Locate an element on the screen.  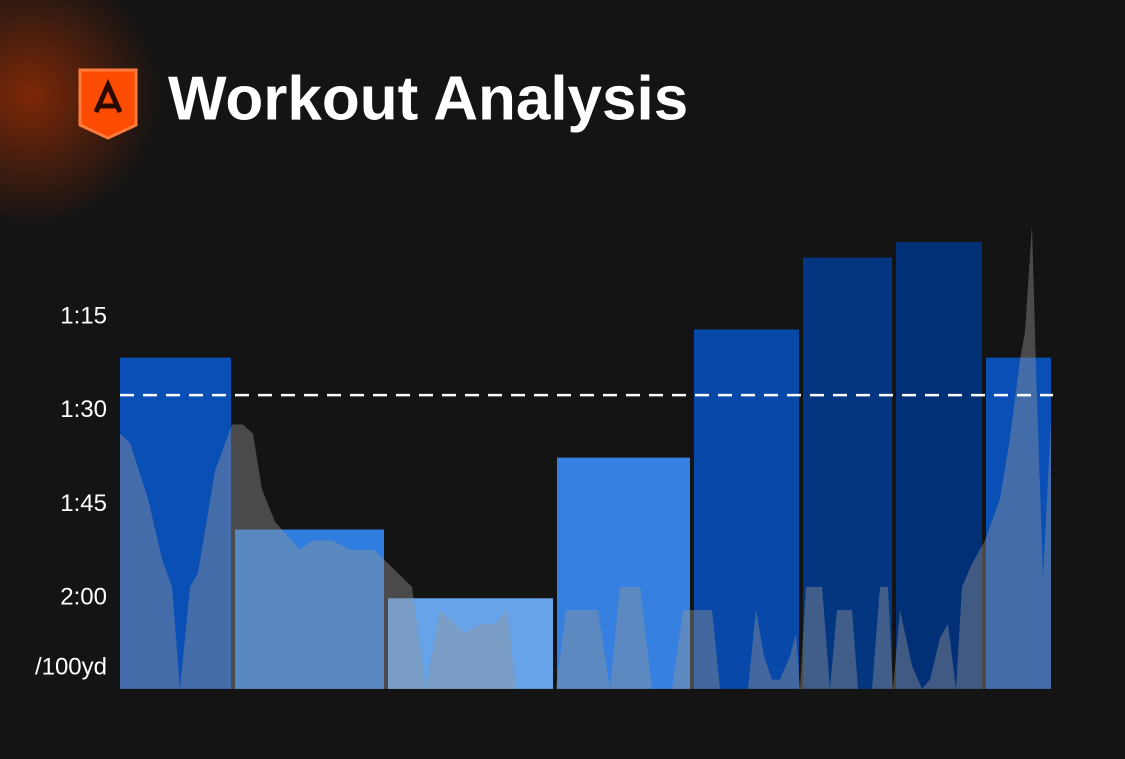
logo is located at coordinates (108, 104).